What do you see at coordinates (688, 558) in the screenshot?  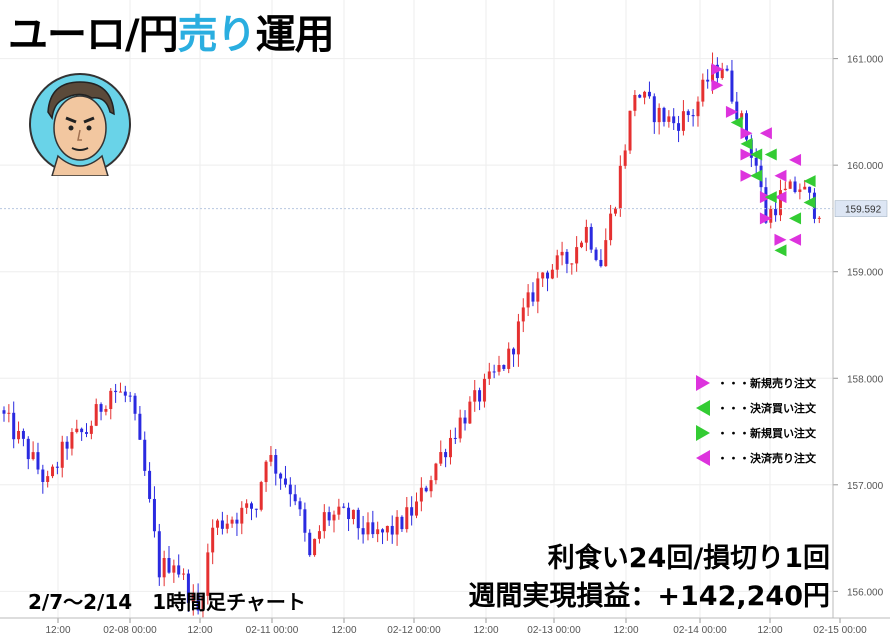 I see `trade-count-summary: 利食い24回/損切り1回` at bounding box center [688, 558].